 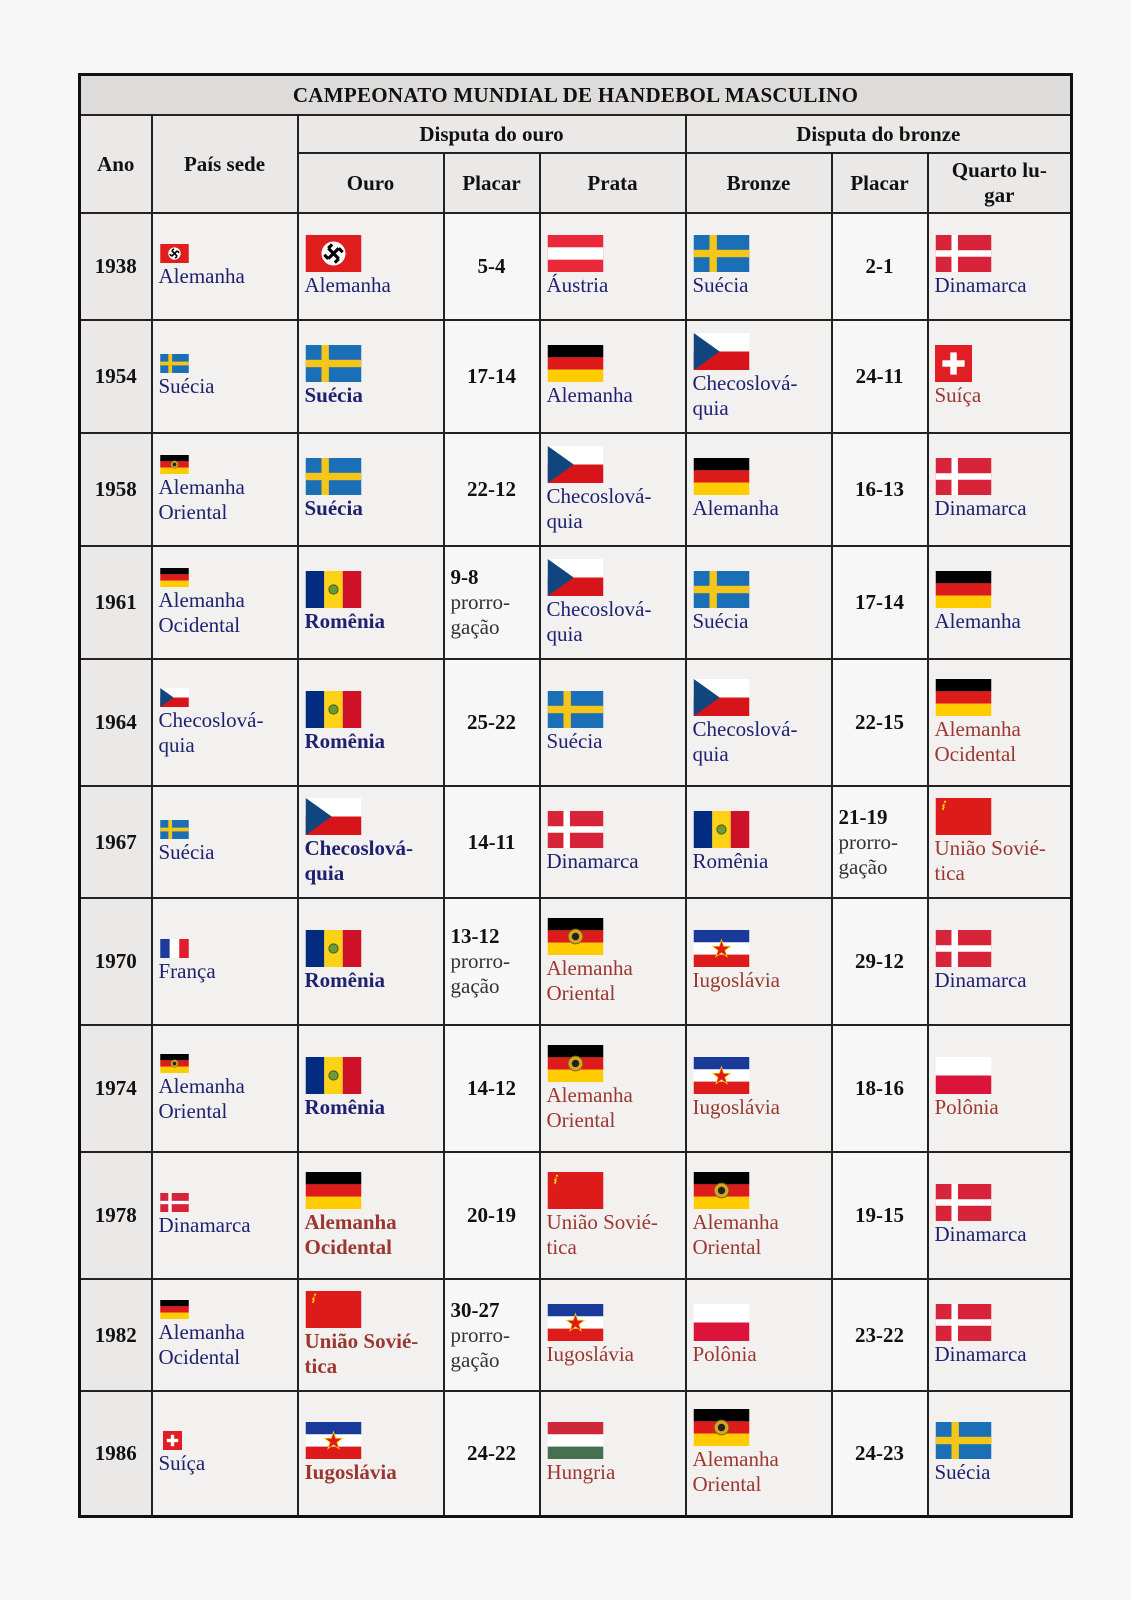 I want to click on gold-country-cell: União Sovié- tica, so click(x=370, y=1335).